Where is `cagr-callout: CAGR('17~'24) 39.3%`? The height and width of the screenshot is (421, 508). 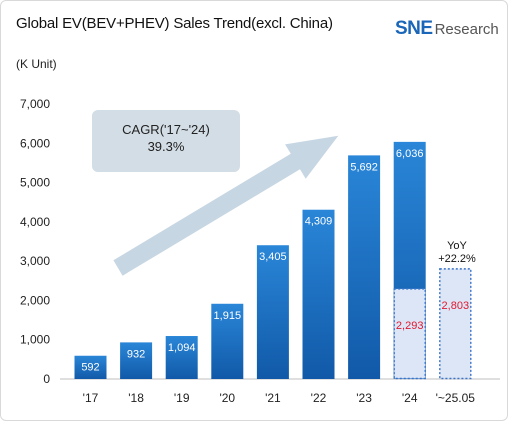 cagr-callout: CAGR('17~'24) 39.3% is located at coordinates (166, 141).